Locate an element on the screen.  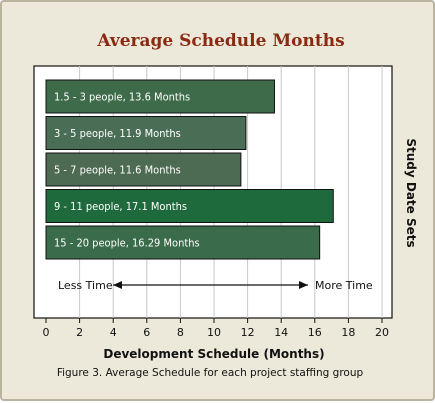
arrow-right-head is located at coordinates (303, 285).